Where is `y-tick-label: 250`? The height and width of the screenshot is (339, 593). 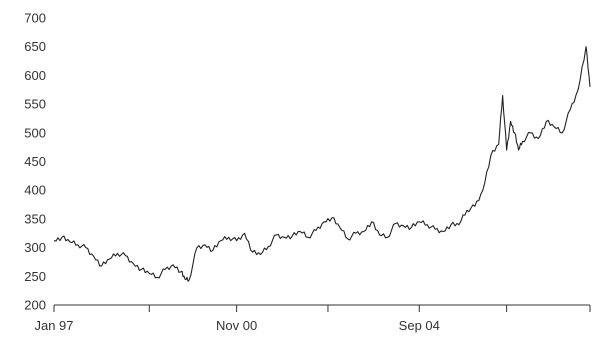
y-tick-label: 250 is located at coordinates (35, 276).